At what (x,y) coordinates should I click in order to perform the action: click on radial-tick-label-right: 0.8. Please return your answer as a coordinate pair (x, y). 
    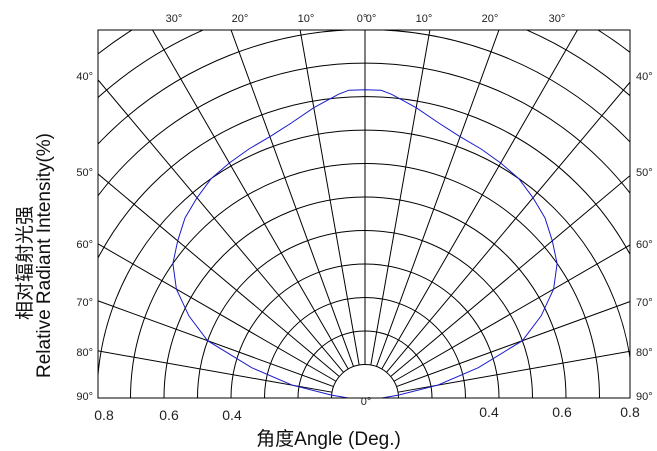
    Looking at the image, I should click on (630, 412).